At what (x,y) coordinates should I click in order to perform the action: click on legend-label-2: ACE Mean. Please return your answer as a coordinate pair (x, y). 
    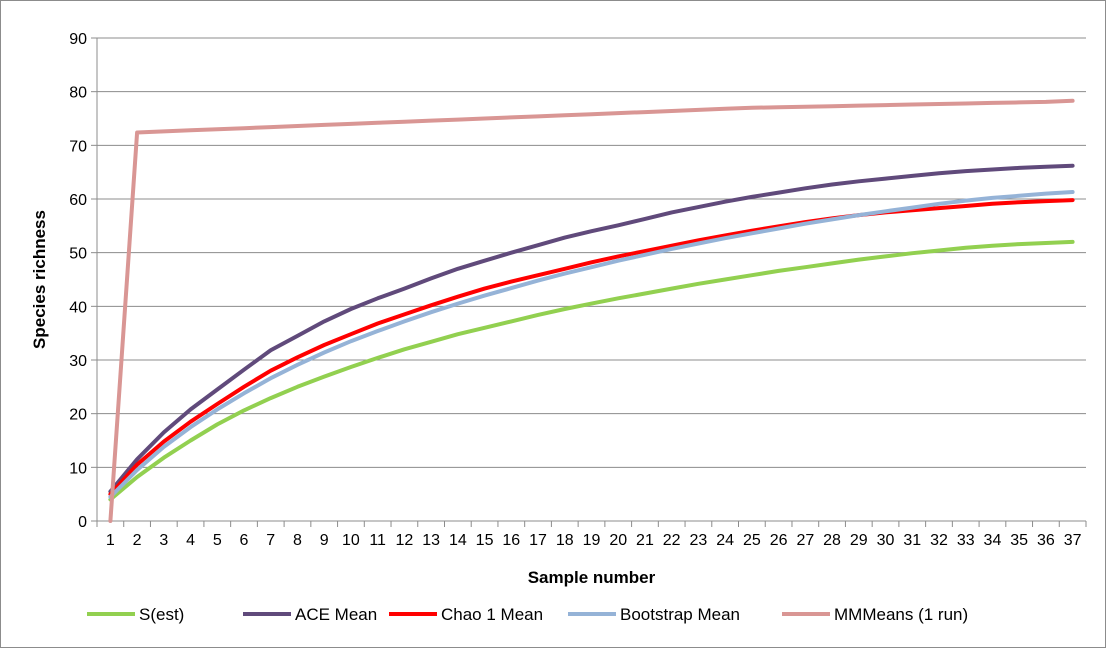
    Looking at the image, I should click on (336, 614).